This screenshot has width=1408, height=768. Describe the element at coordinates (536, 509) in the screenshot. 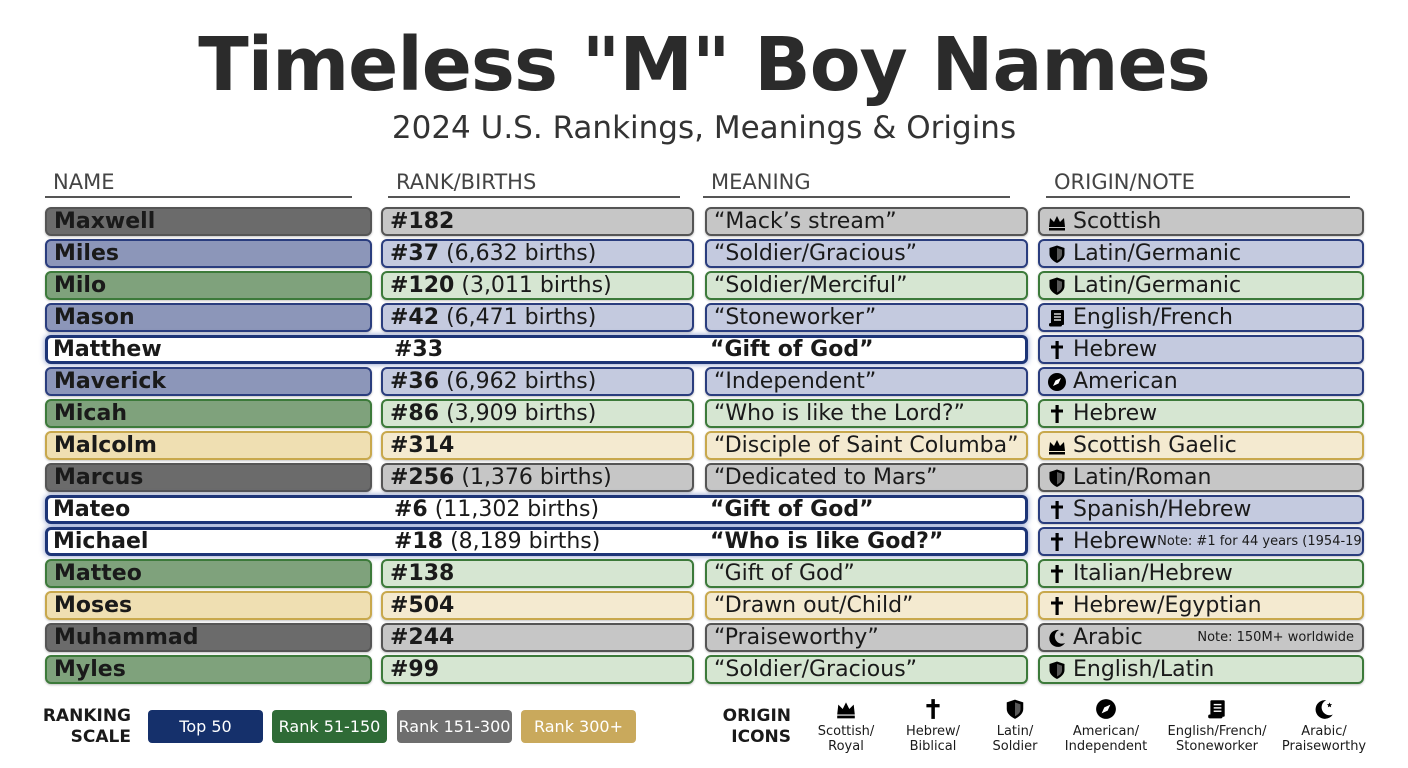

I see `highlight-row: Mateo #6 (11,302 births) “Gift of God”` at that location.